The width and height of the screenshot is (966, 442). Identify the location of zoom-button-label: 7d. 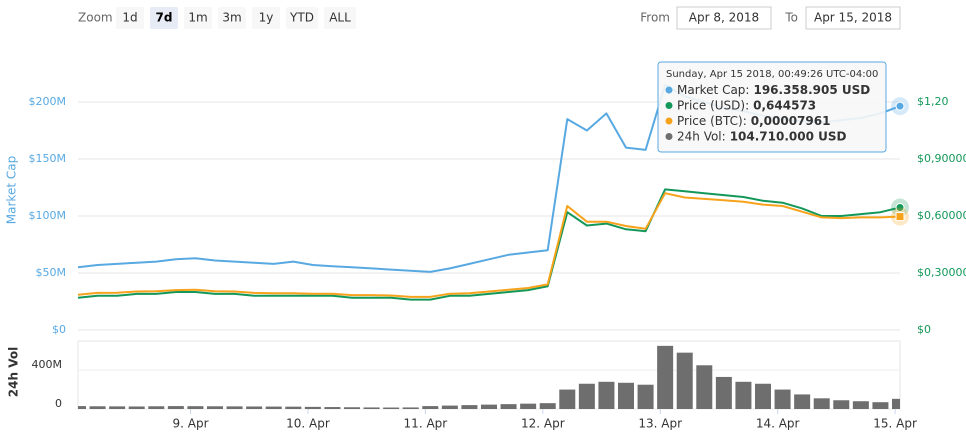
(164, 18).